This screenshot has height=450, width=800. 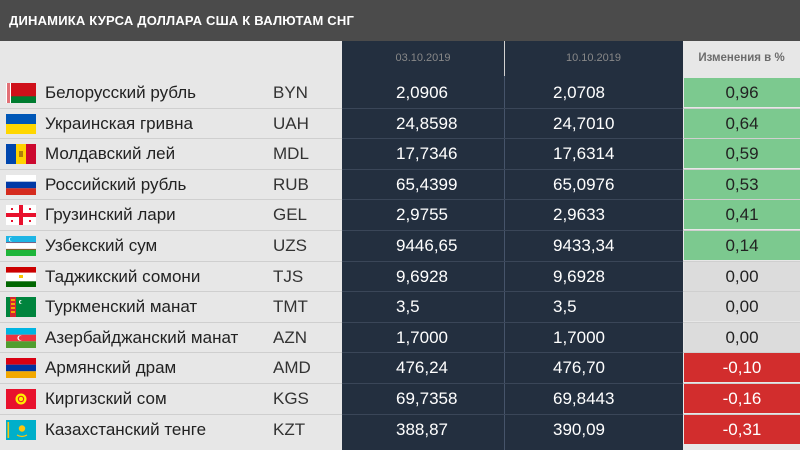 I want to click on table-row: Российский рубль RUB 65,4399 65,0976 0,53, so click(x=400, y=185).